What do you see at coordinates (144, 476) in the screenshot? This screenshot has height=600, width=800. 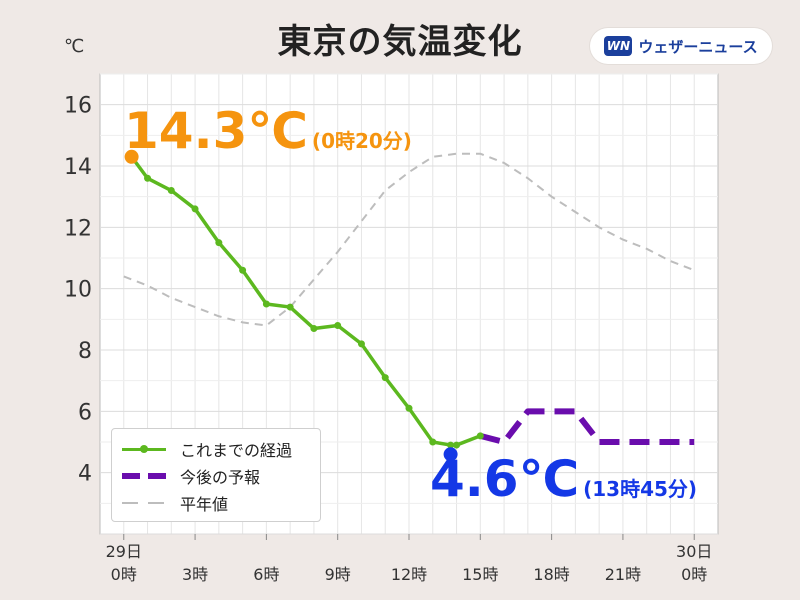 I see `legend-swatch-forecast` at bounding box center [144, 476].